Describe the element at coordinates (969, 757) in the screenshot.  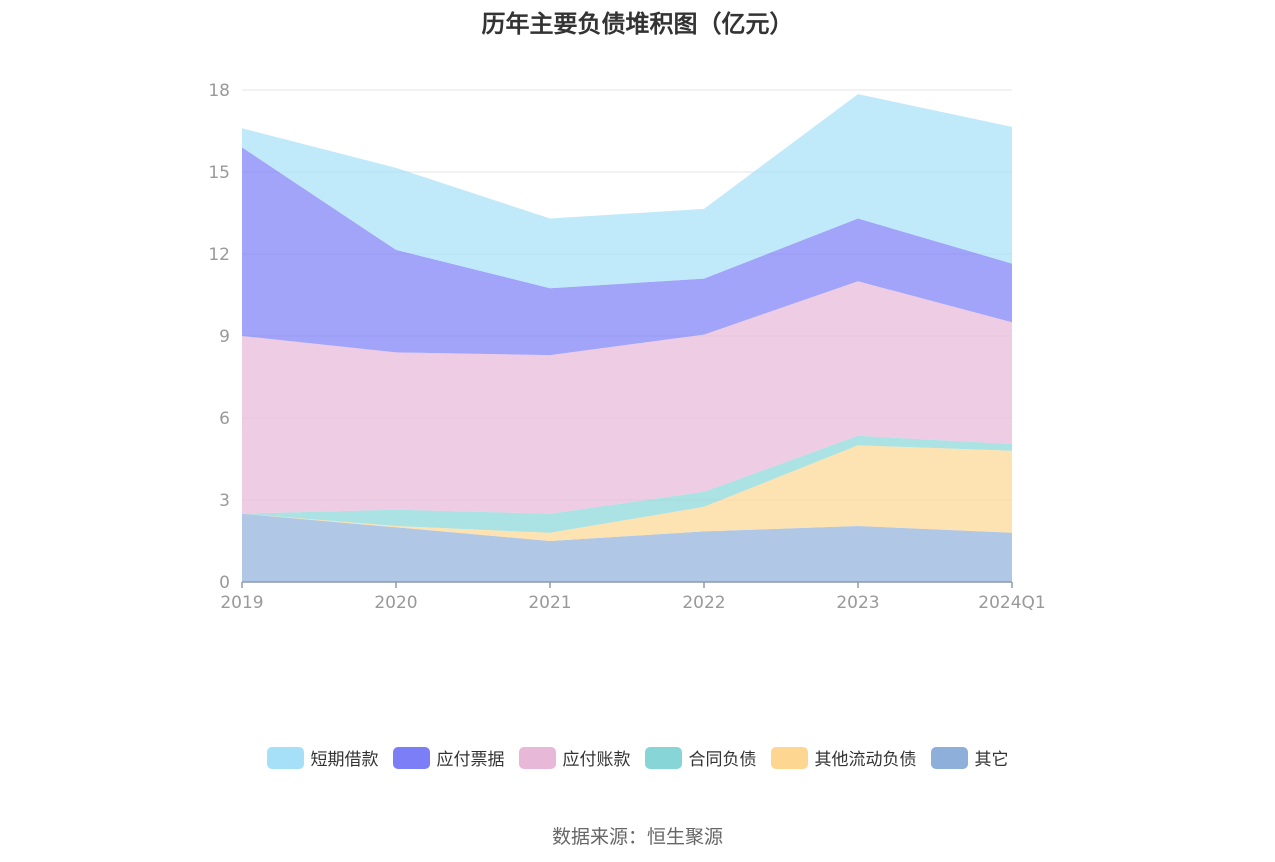
I see `legend-item: 其它` at that location.